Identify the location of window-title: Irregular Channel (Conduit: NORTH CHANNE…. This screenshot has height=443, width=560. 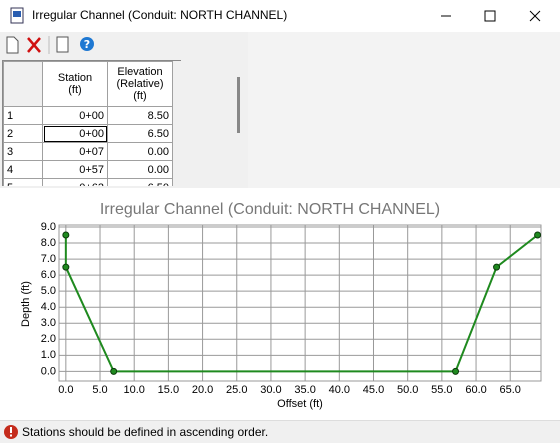
(160, 15).